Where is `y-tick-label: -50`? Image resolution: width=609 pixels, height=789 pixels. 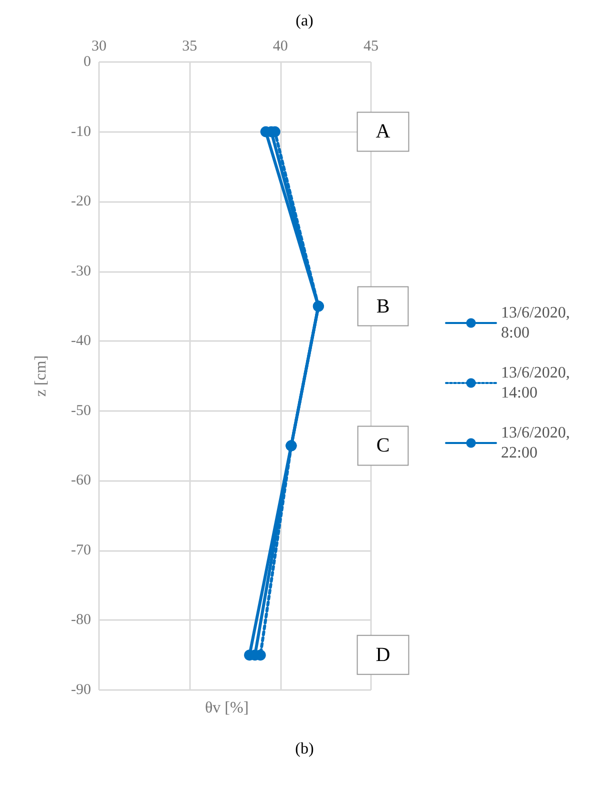
y-tick-label: -50 is located at coordinates (81, 410).